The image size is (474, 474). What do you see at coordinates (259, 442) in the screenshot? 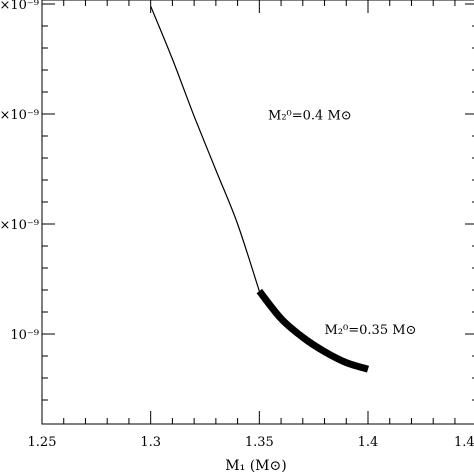
I see `x-tick-label: 1.35` at bounding box center [259, 442].